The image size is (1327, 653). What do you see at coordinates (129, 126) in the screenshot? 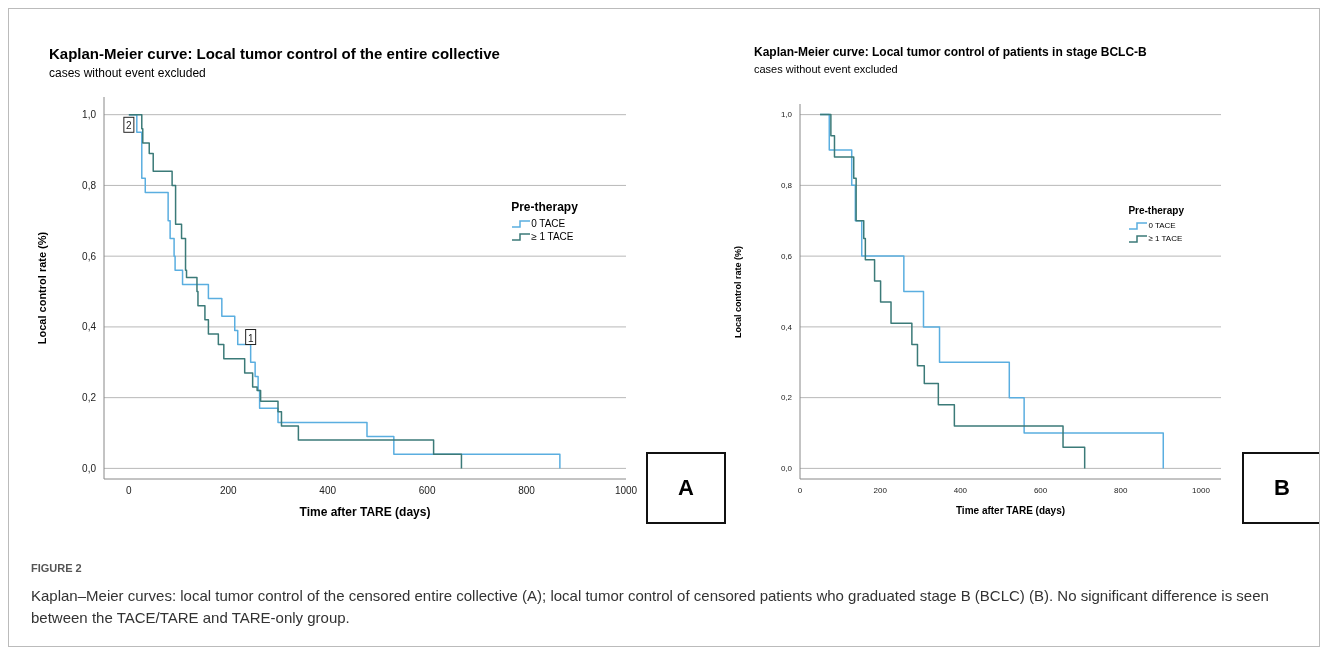
I see `annotation: 2` at bounding box center [129, 126].